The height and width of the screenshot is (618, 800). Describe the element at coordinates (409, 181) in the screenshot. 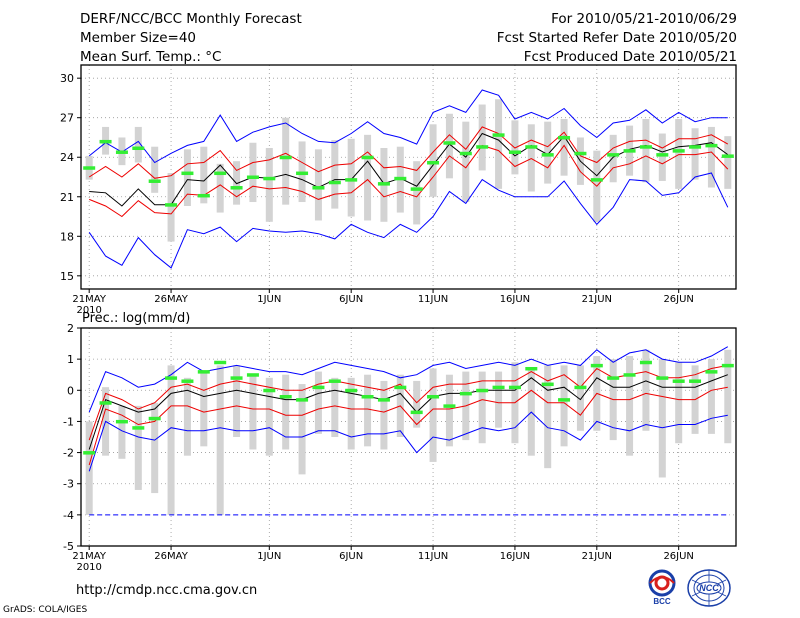

I see `temp-line-p10` at that location.